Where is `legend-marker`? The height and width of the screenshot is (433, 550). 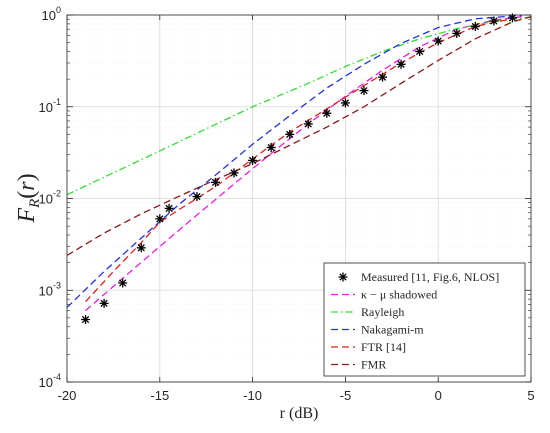
legend-marker is located at coordinates (343, 277).